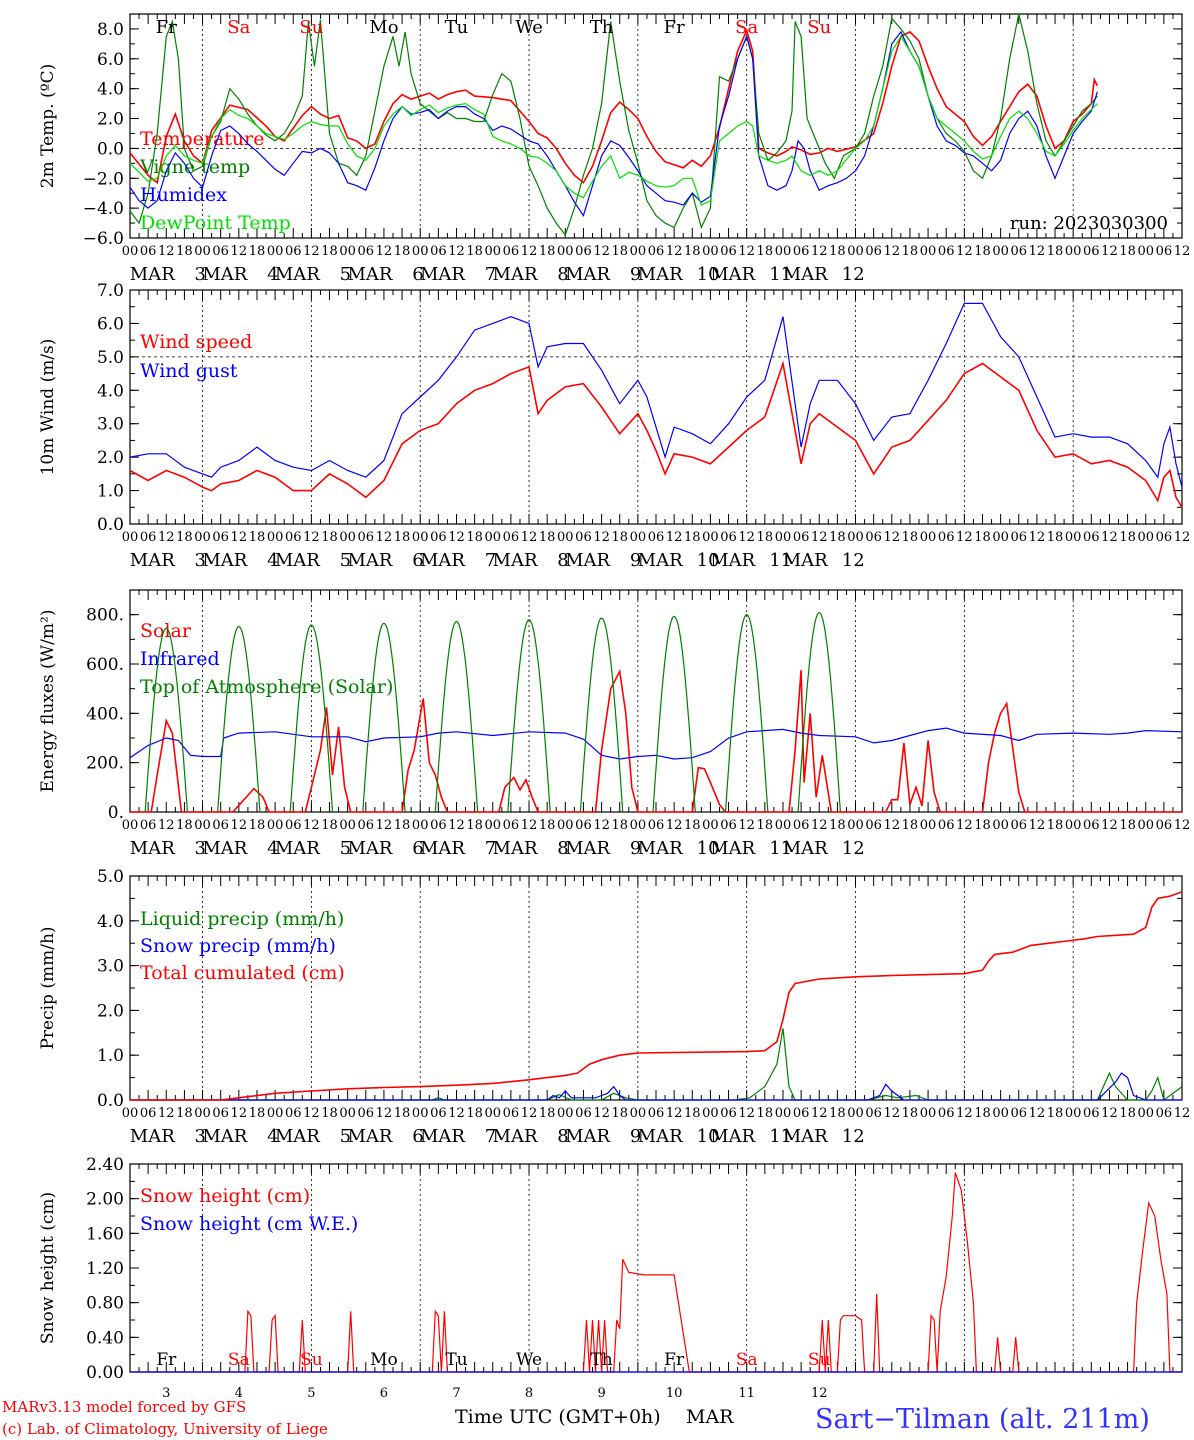 This screenshot has width=1194, height=1440. What do you see at coordinates (708, 560) in the screenshot?
I see `x-day-label: 10` at bounding box center [708, 560].